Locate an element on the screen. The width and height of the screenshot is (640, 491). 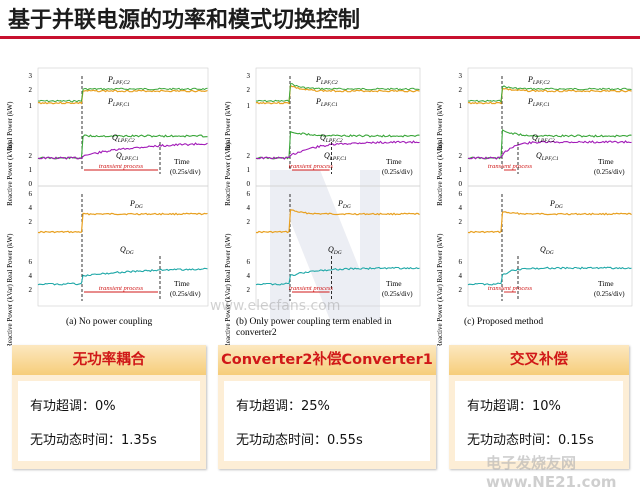
panel-b-time-label: Time is located at coordinates (394, 161).